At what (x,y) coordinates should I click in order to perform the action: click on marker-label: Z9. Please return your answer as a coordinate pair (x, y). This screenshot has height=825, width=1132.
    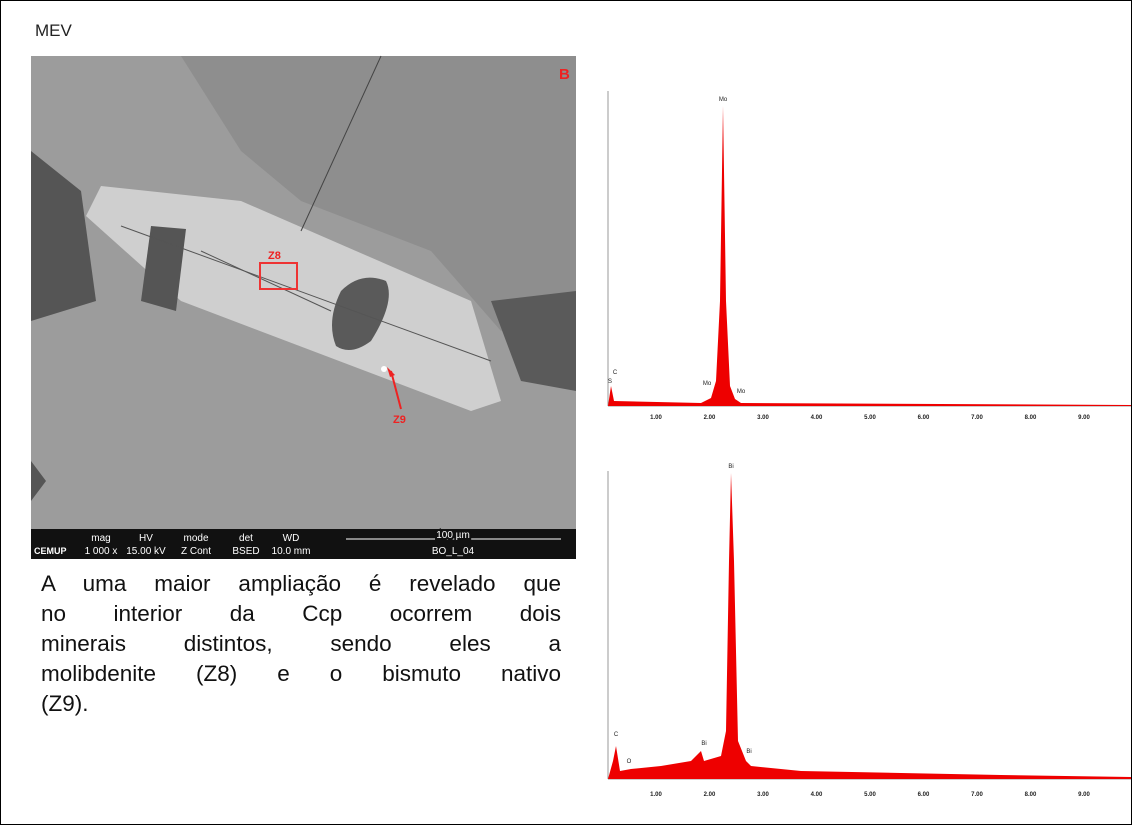
    Looking at the image, I should click on (399, 420).